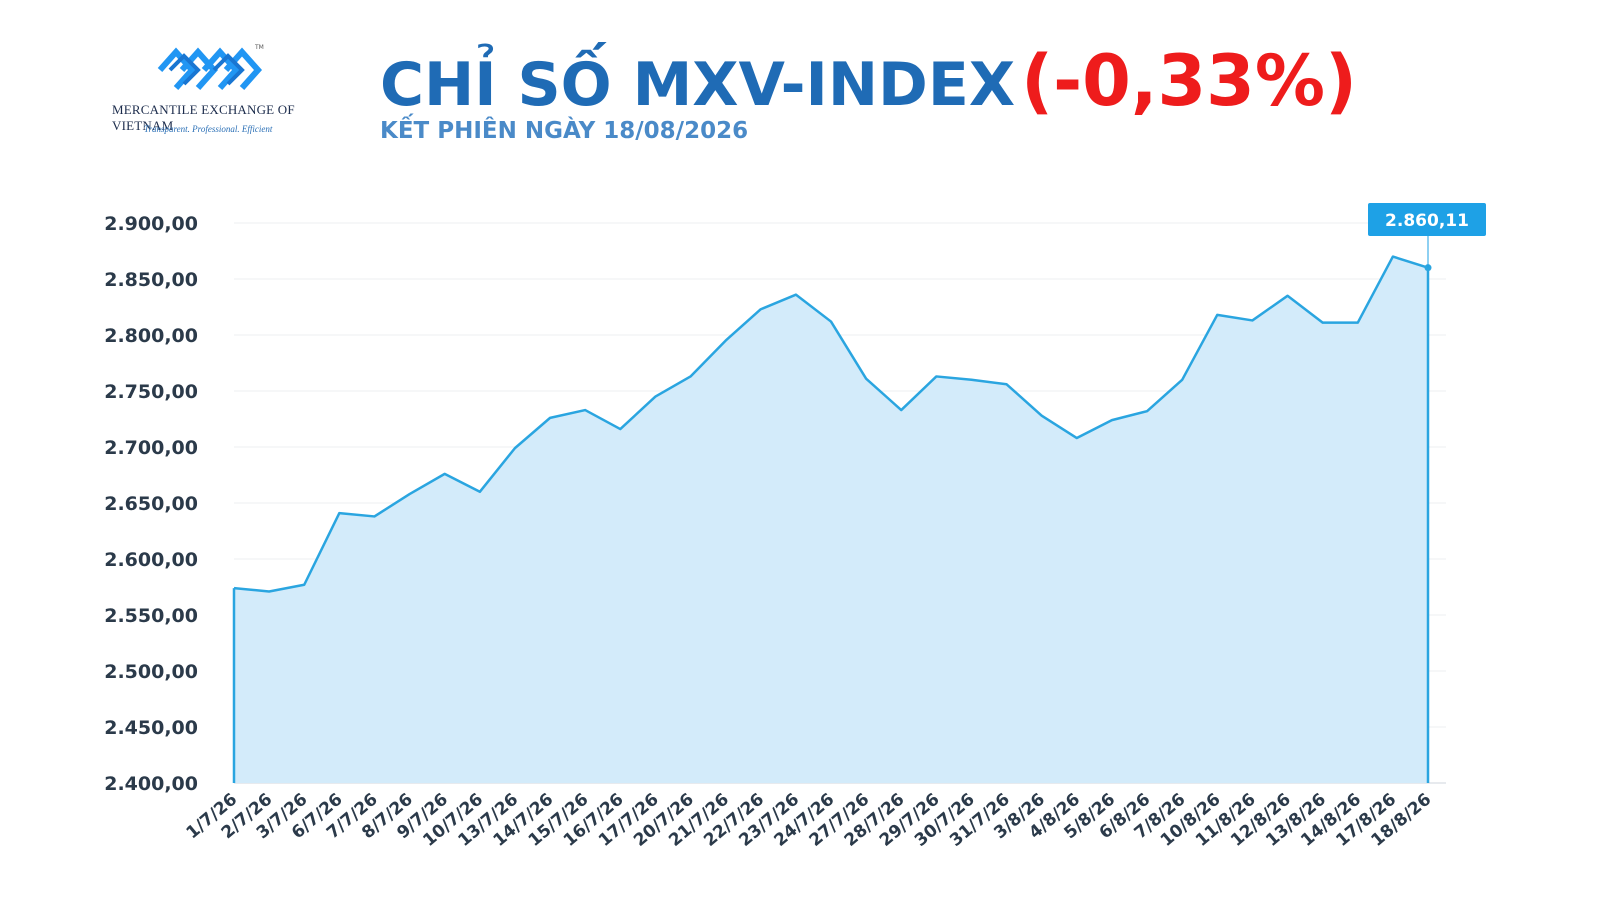 This screenshot has width=1600, height=900. What do you see at coordinates (210, 68) in the screenshot?
I see `mxv-logo-icon` at bounding box center [210, 68].